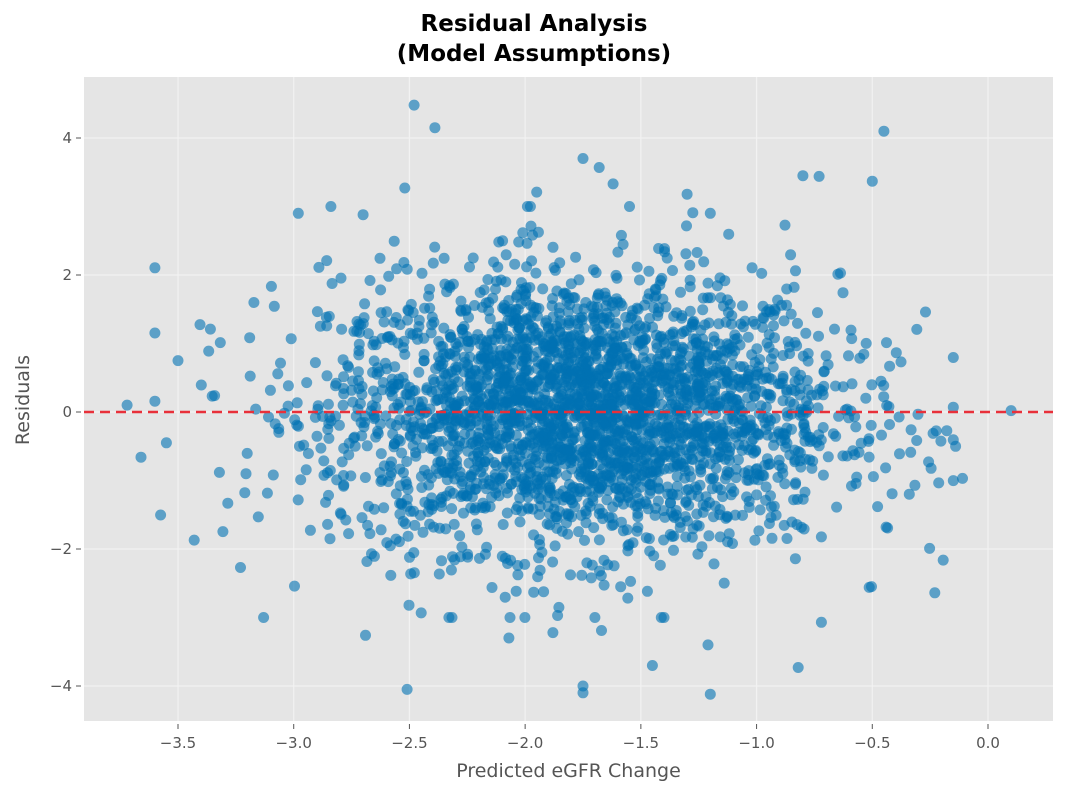  Describe the element at coordinates (756, 743) in the screenshot. I see `x-tick-label: −1.0` at that location.